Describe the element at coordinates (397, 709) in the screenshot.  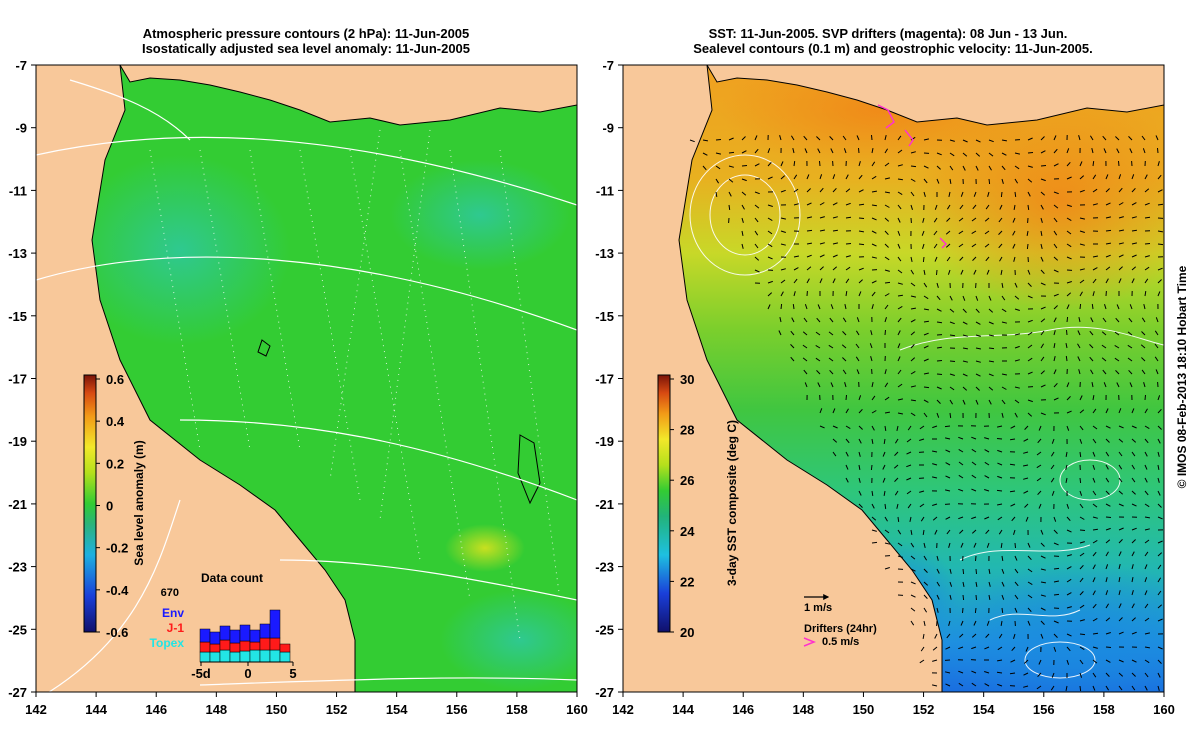
I see `left-x-tick-label: 154` at that location.